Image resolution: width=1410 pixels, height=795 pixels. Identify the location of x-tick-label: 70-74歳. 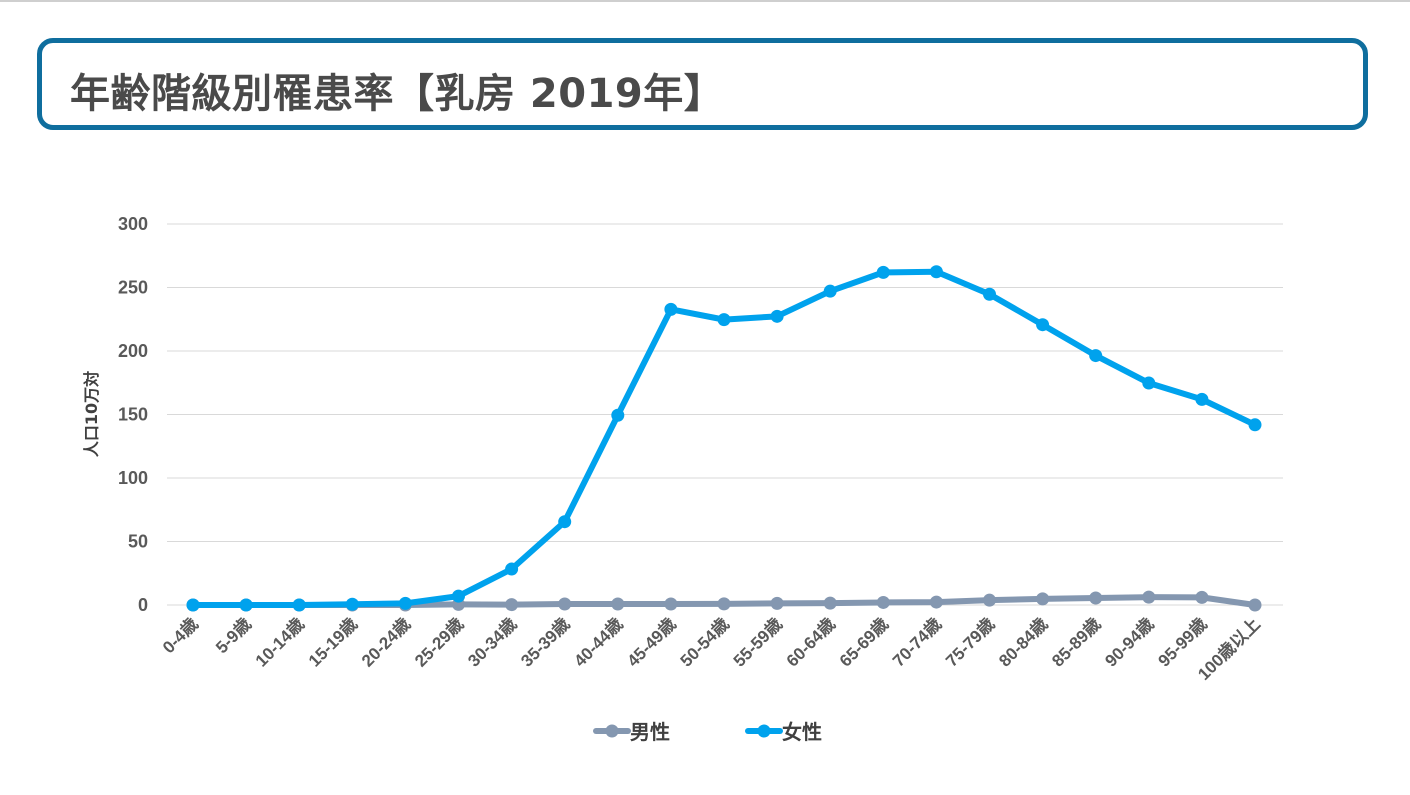
(916, 642).